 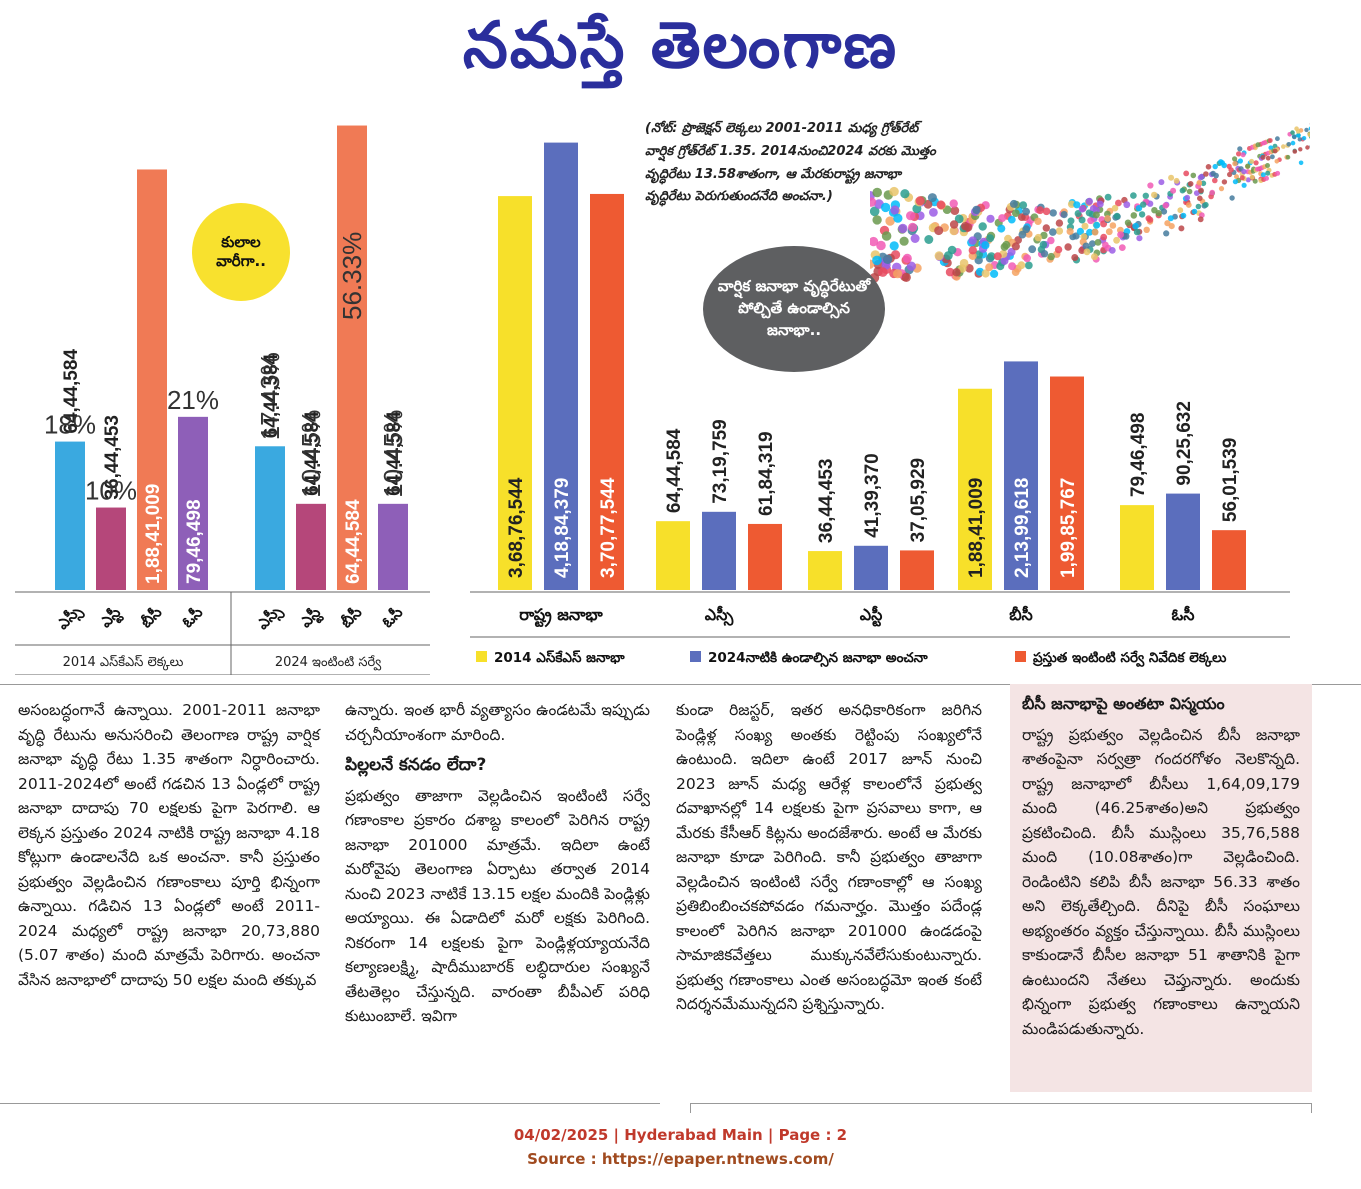 I want to click on right-bar-value: 3,70,77,544, so click(x=608, y=527).